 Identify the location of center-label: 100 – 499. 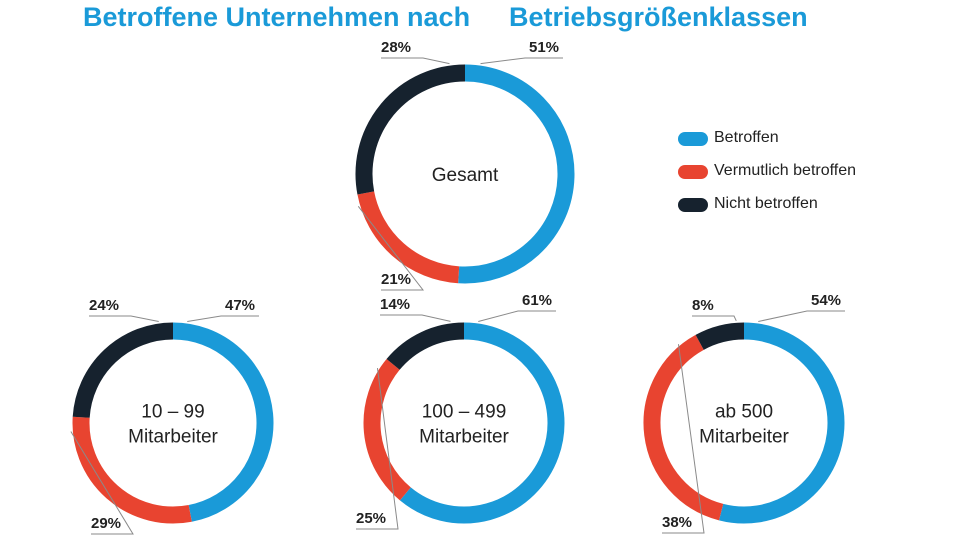
(464, 412).